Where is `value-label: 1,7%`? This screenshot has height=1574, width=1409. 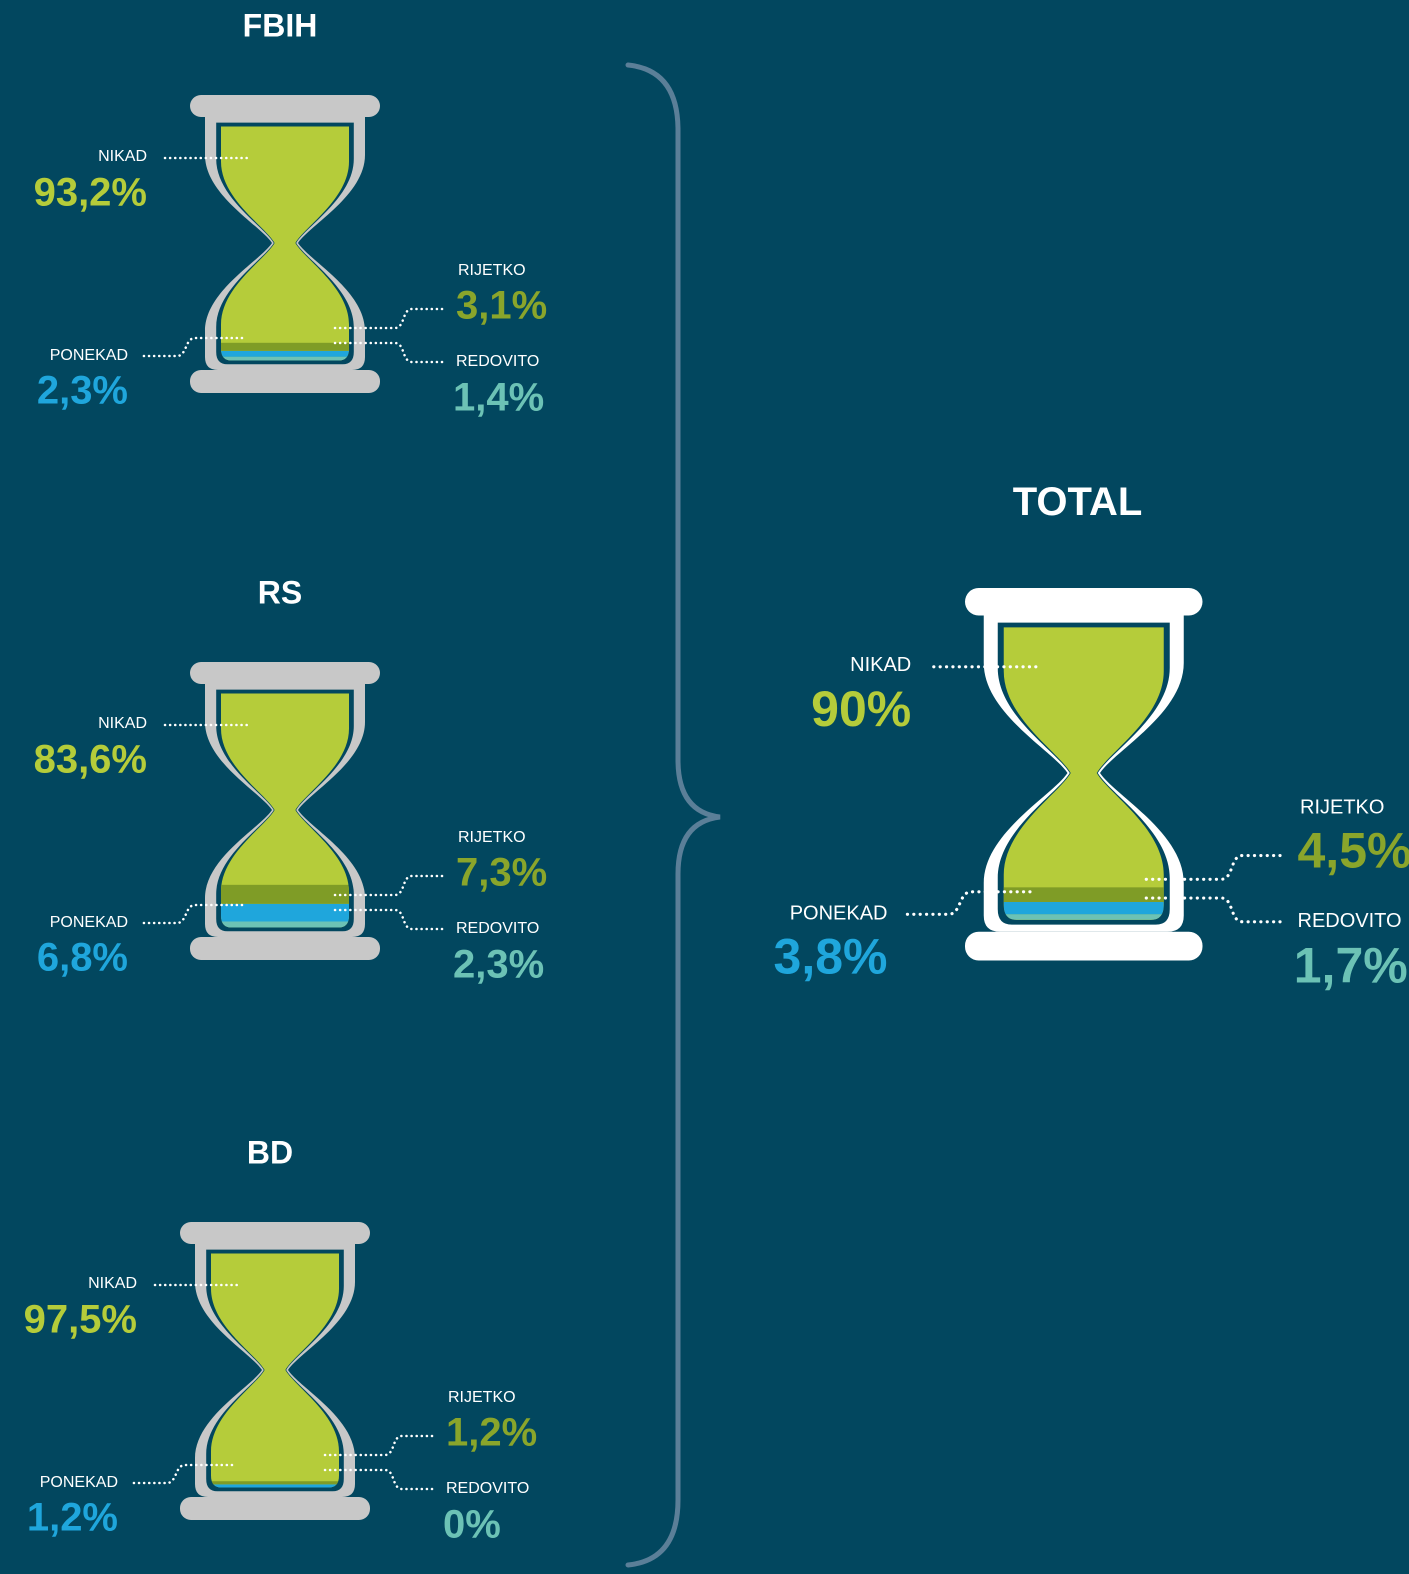 value-label: 1,7% is located at coordinates (1351, 965).